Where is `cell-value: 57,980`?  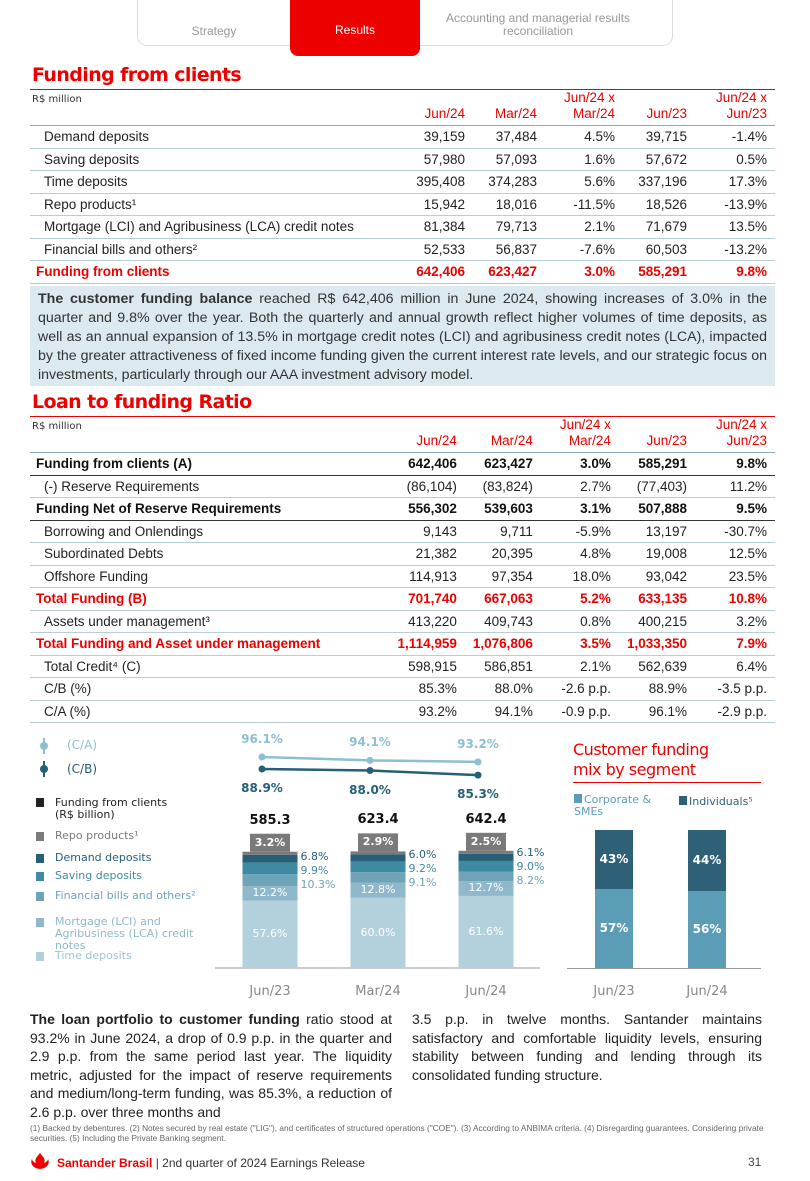
cell-value: 57,980 is located at coordinates (444, 159).